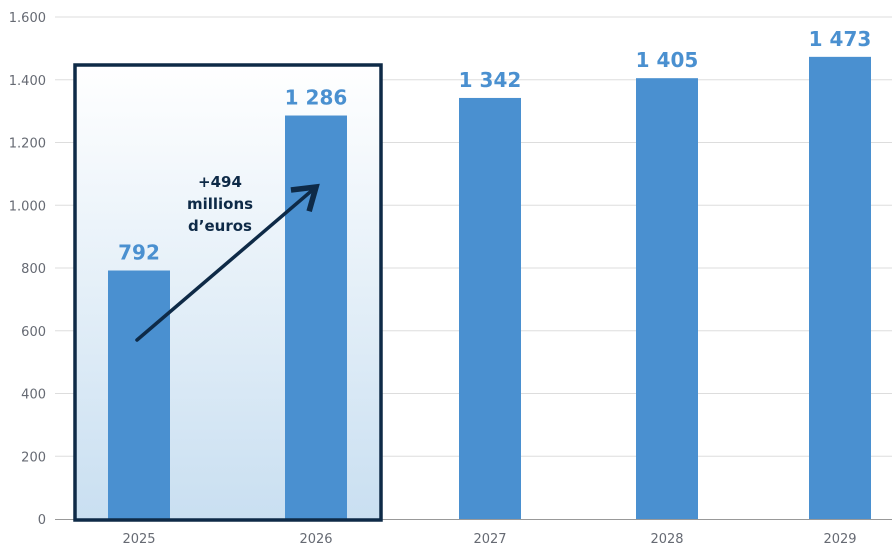 This screenshot has width=892, height=546. I want to click on y-tick-label: 0, so click(42, 520).